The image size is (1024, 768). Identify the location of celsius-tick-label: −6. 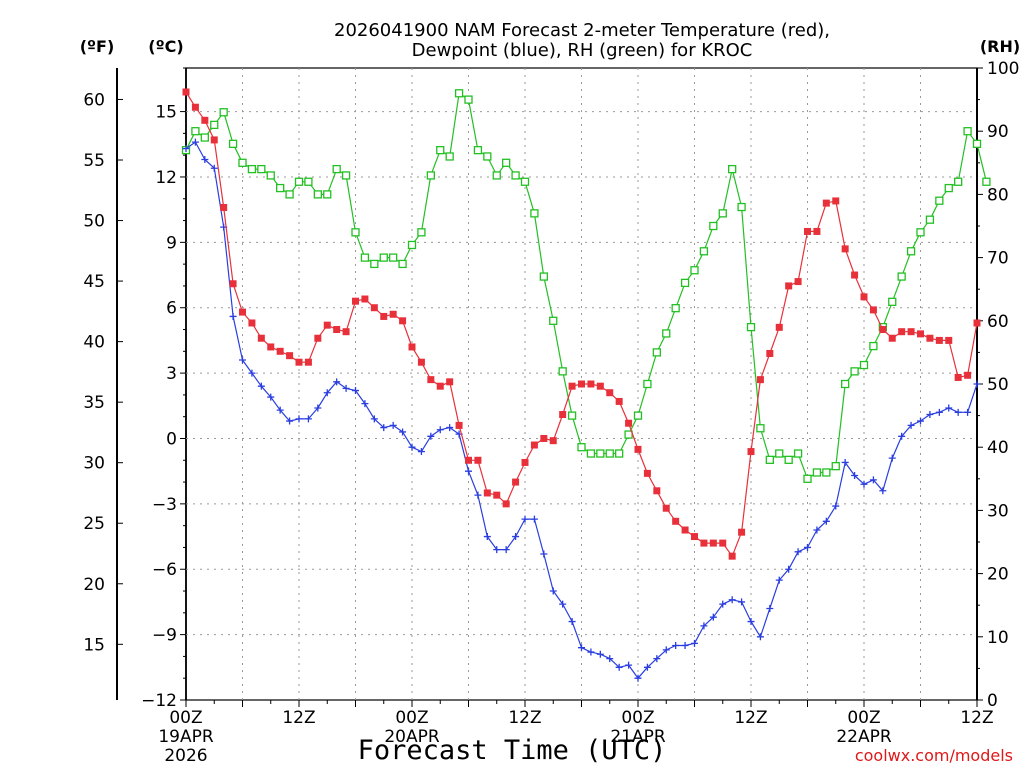
(164, 570).